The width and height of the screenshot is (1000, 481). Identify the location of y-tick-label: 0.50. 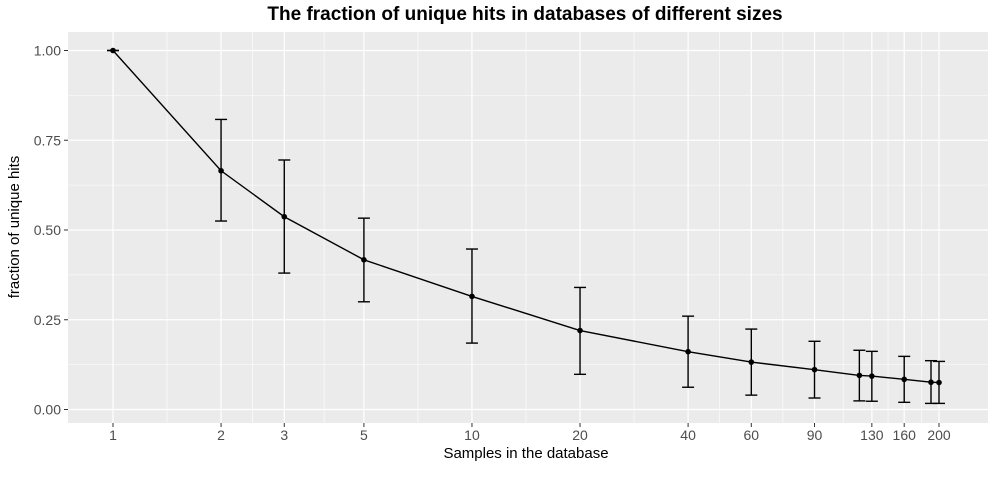
(47, 230).